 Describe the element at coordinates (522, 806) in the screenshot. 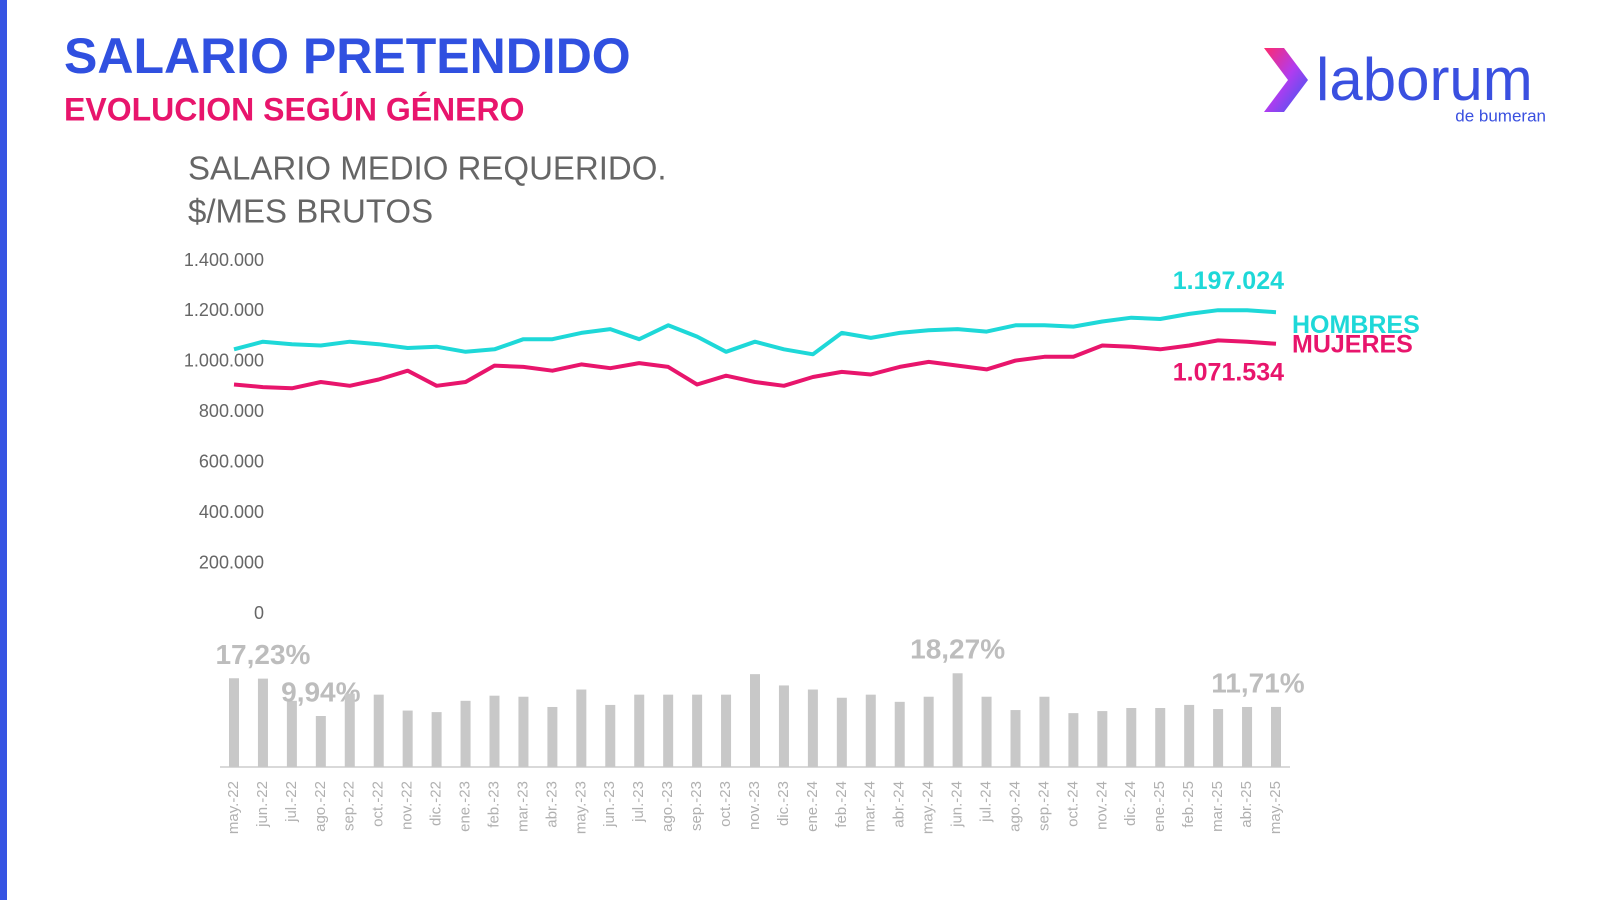

I see `x-tick-label: mar.-23` at that location.